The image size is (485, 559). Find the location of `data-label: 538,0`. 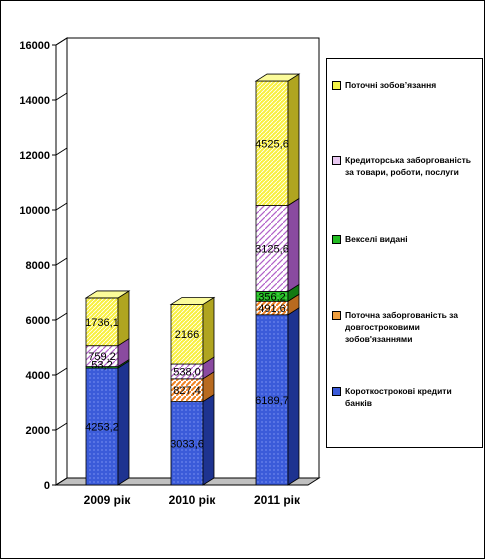

data-label: 538,0 is located at coordinates (187, 372).